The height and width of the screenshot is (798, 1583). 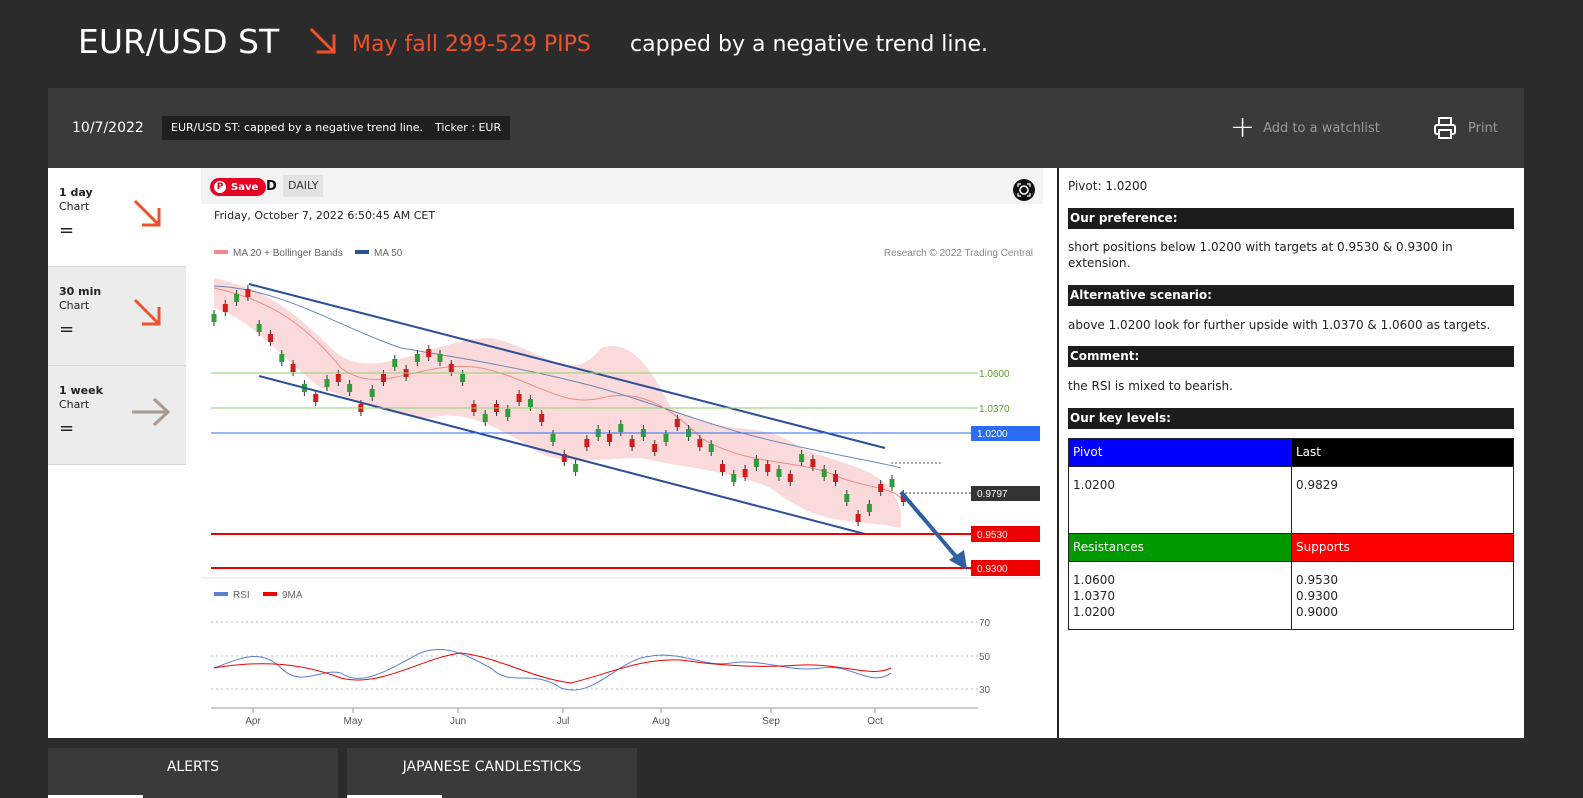 I want to click on tab-japanese-candlesticks: JAPANESE CANDLESTICKS, so click(x=492, y=773).